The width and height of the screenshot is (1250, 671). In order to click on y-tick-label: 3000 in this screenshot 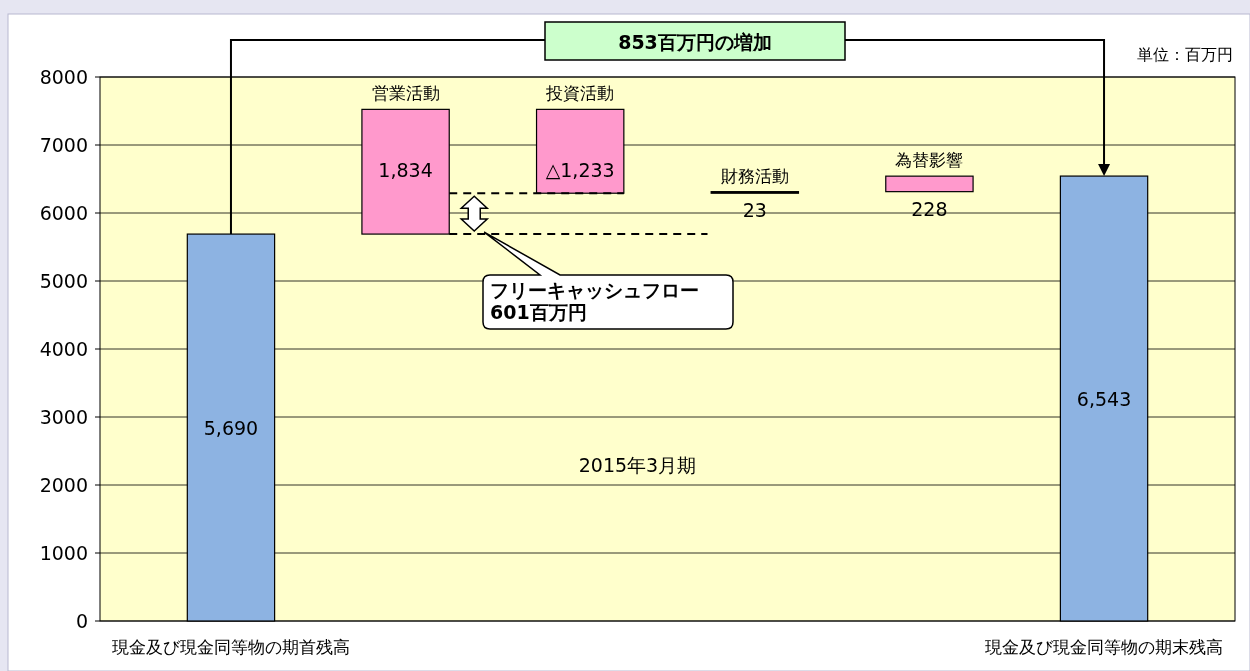, I will do `click(63, 417)`.